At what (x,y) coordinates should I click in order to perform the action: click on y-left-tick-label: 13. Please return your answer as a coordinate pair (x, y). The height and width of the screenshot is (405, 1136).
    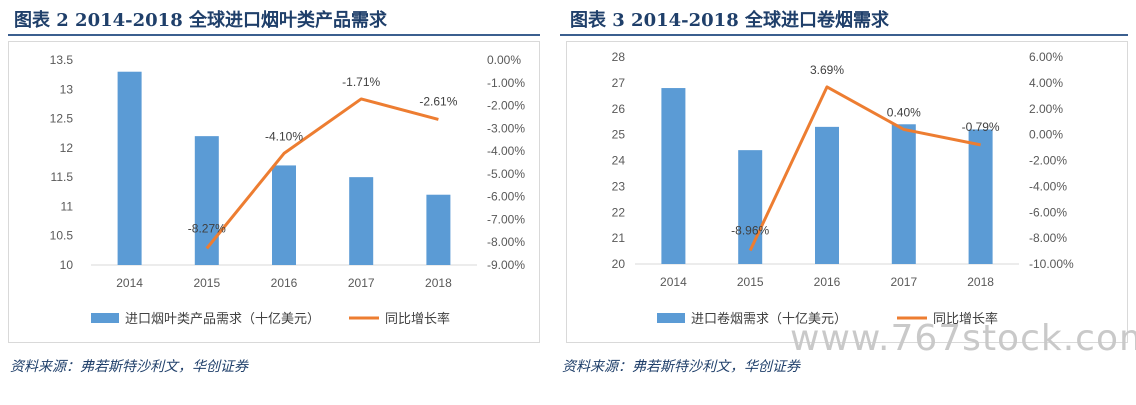
    Looking at the image, I should click on (67, 89).